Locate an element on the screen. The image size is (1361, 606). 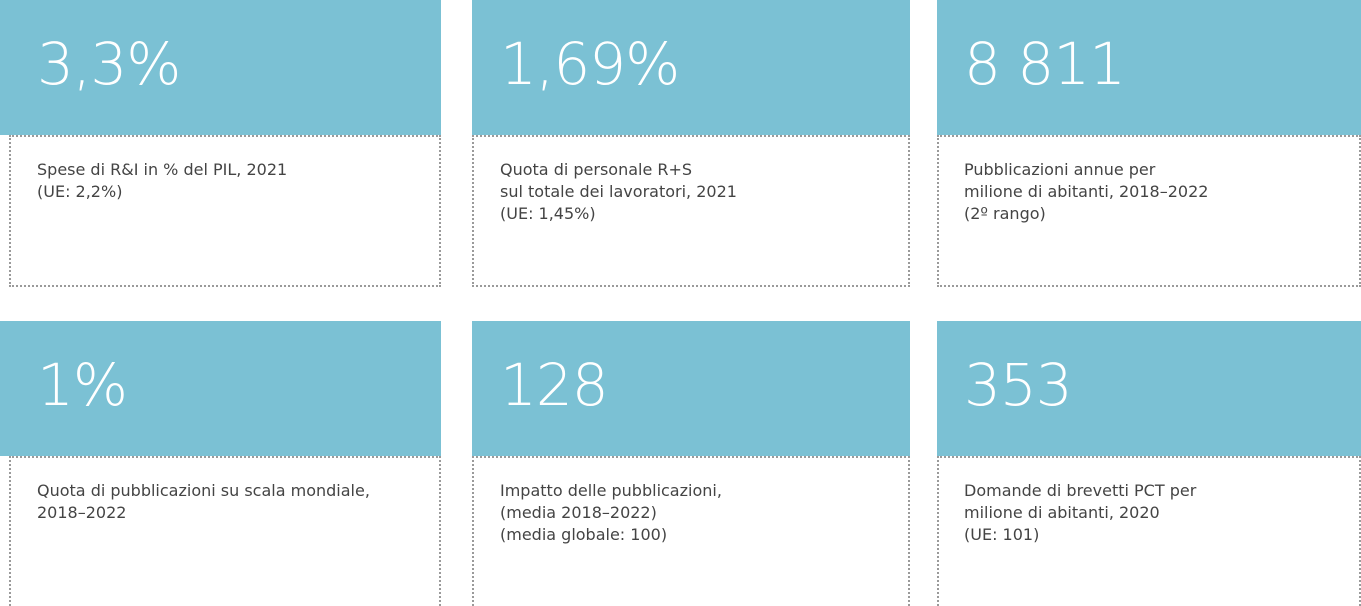
kpi-value: 8 811 is located at coordinates (1149, 67).